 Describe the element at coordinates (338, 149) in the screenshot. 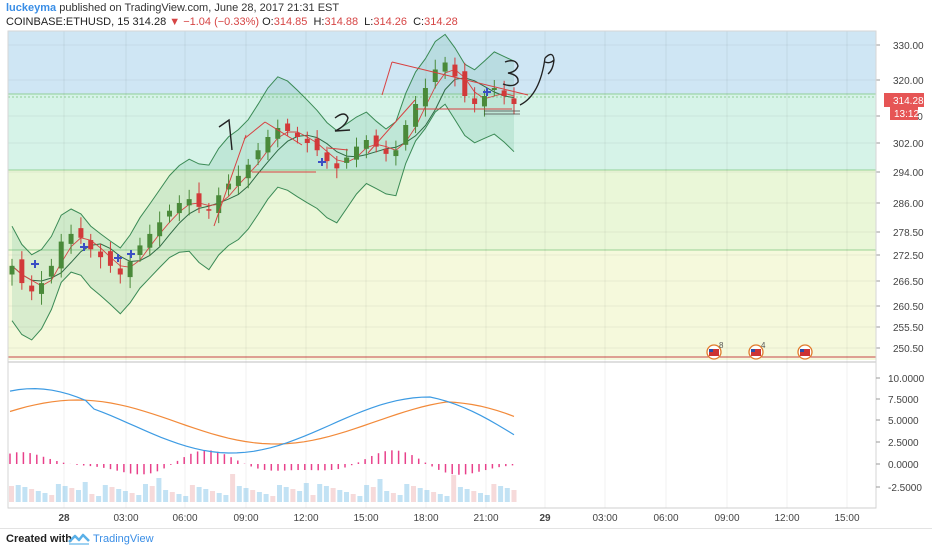

I see `trendline-drawing` at that location.